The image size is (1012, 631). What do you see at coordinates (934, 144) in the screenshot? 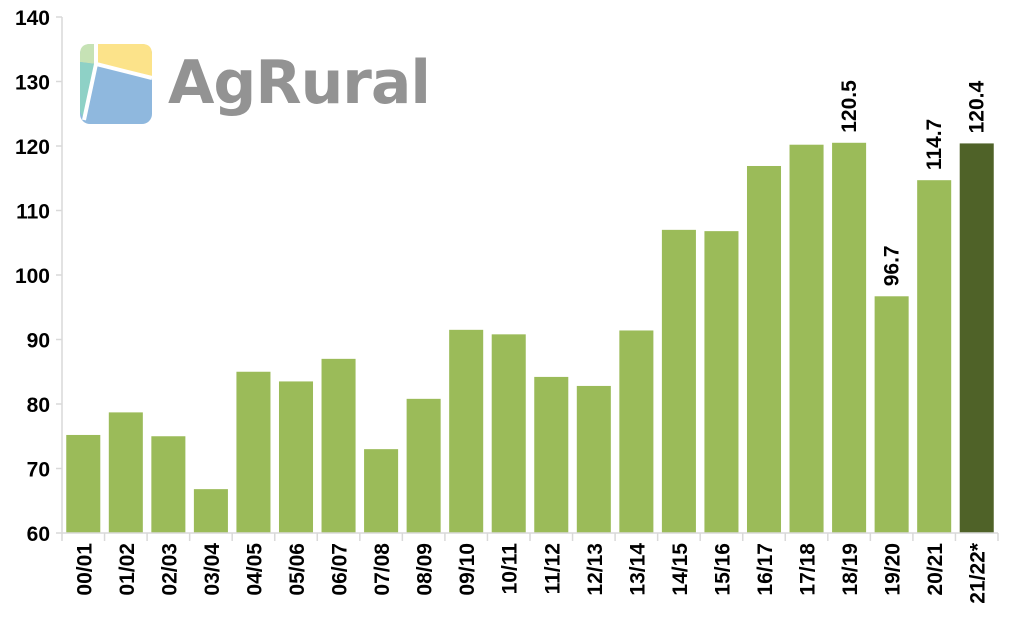
I see `data-label-20-21: 114.7` at bounding box center [934, 144].